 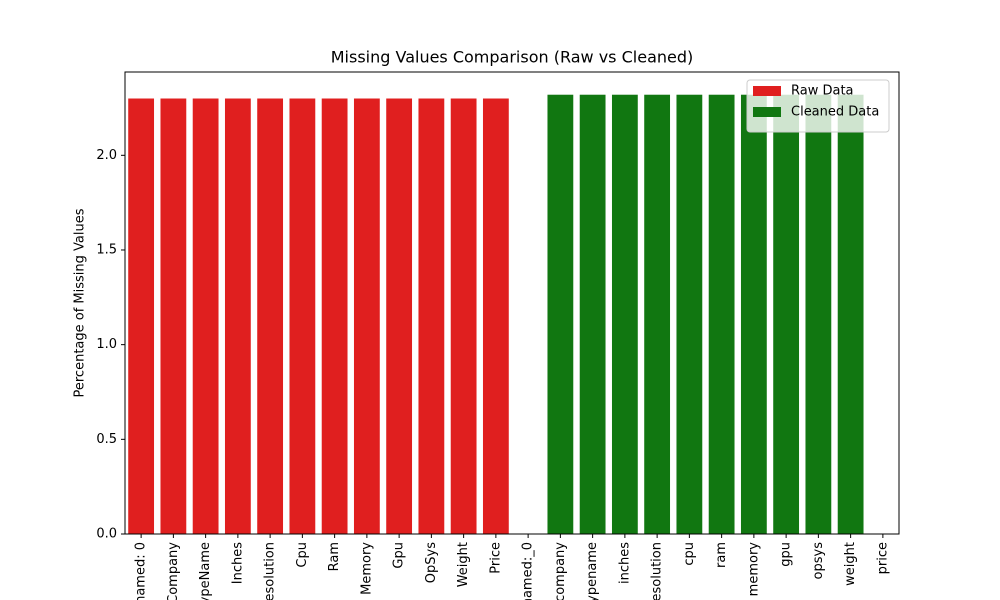 I want to click on x-tick-label: OpSys, so click(x=431, y=562).